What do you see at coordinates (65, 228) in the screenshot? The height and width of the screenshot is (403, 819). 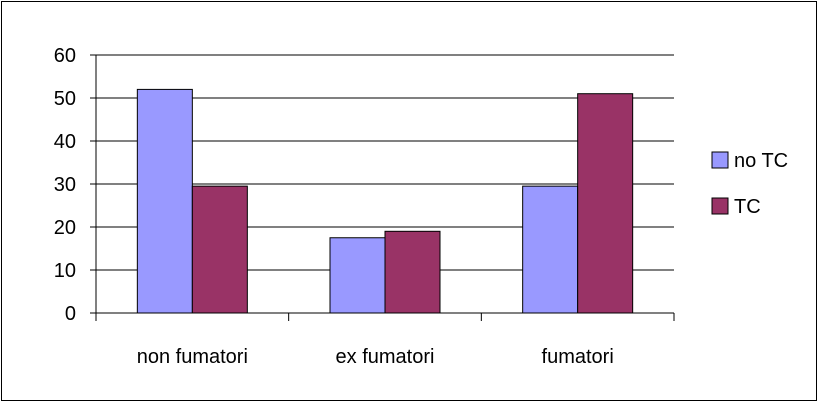 I see `y-tick-label: 20` at bounding box center [65, 228].